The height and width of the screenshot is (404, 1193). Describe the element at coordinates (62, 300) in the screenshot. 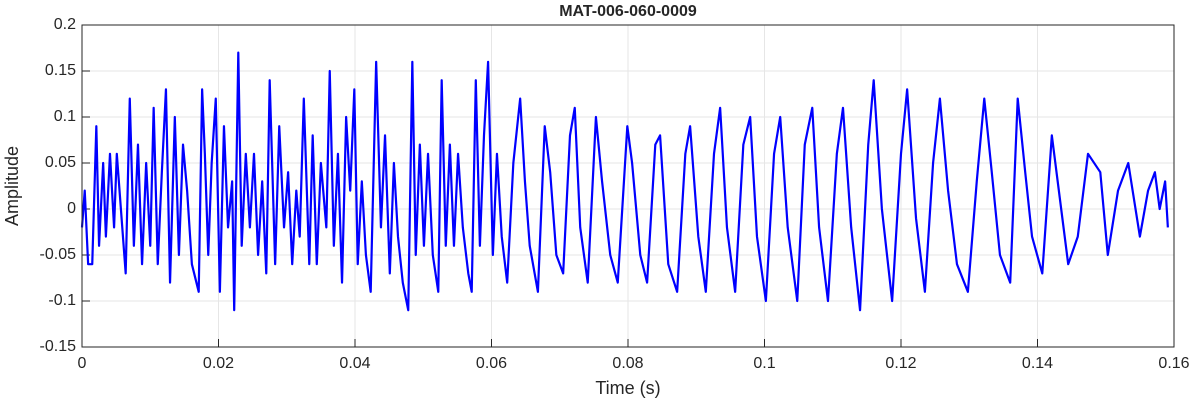

I see `y-tick-label: -0.1` at that location.